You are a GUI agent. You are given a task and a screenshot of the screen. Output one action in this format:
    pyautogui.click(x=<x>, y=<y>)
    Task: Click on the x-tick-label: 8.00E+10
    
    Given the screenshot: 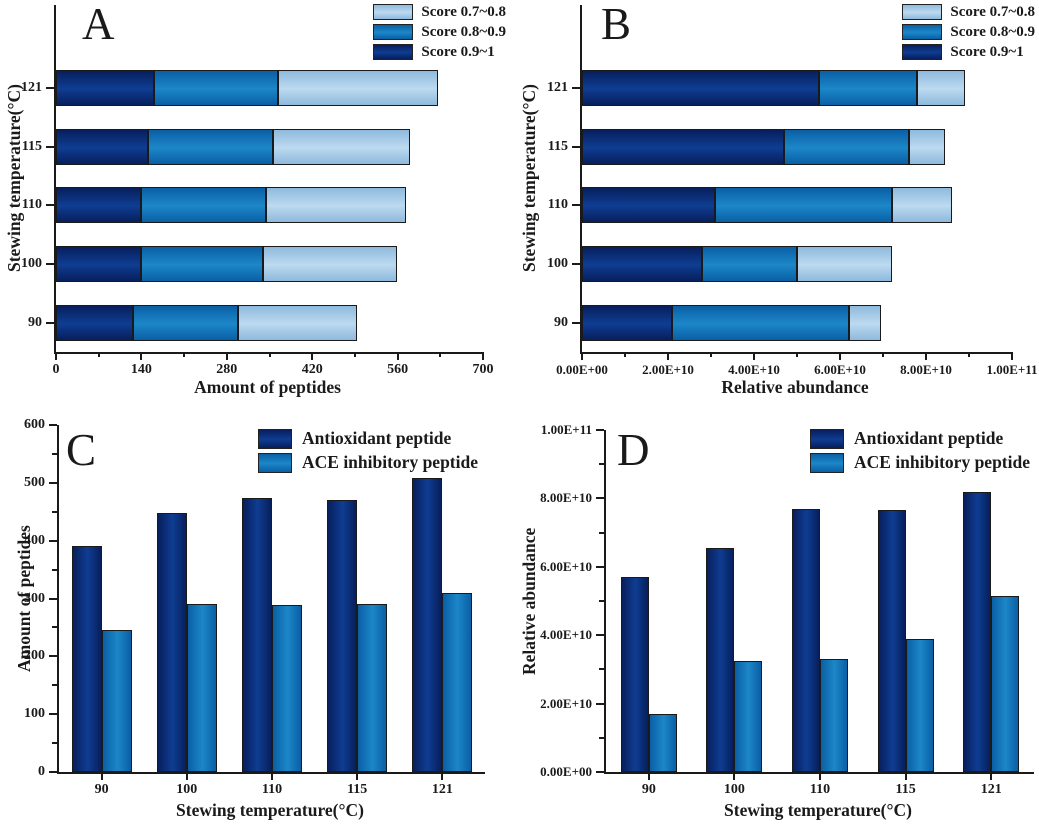 What is the action you would take?
    pyautogui.click(x=926, y=369)
    